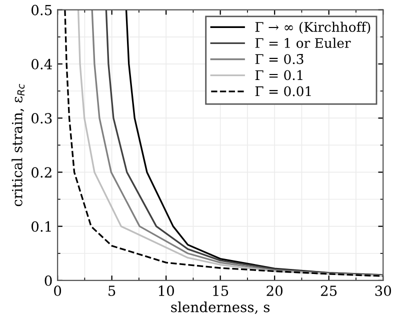 The image size is (397, 328). I want to click on y-tick-label: 0.3, so click(42, 118).